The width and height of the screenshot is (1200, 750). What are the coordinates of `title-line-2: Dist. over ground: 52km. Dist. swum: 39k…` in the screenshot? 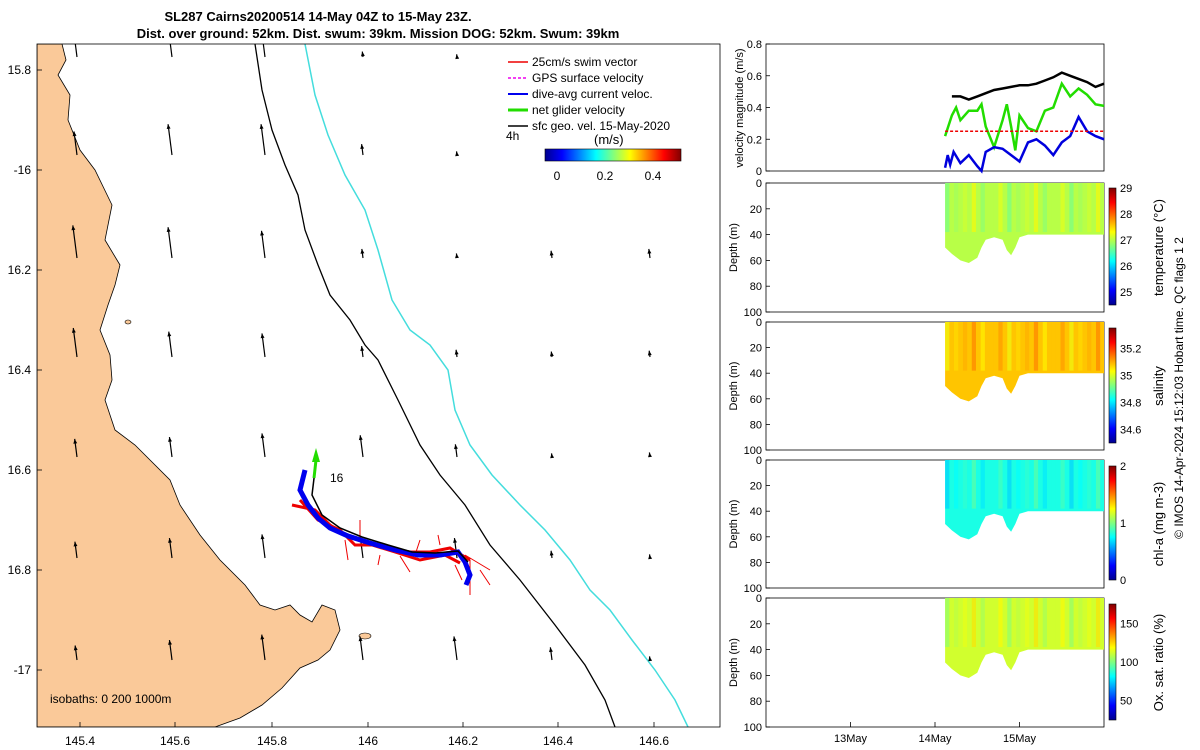 It's located at (378, 33).